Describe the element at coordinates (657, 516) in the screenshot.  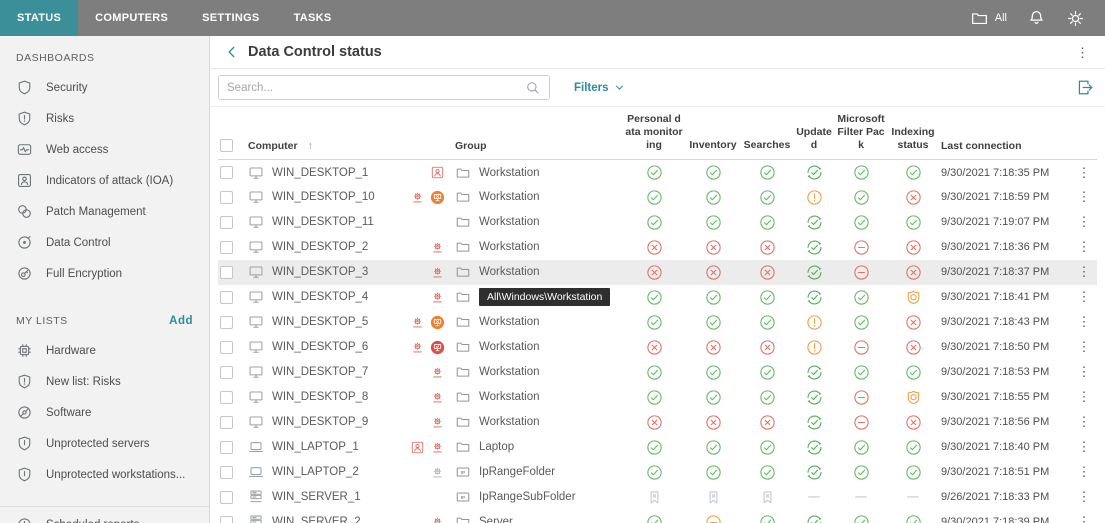
I see `table-row: WIN_SERVER_2 Server 9/30/2021 7:18:39 PM ⋮` at that location.